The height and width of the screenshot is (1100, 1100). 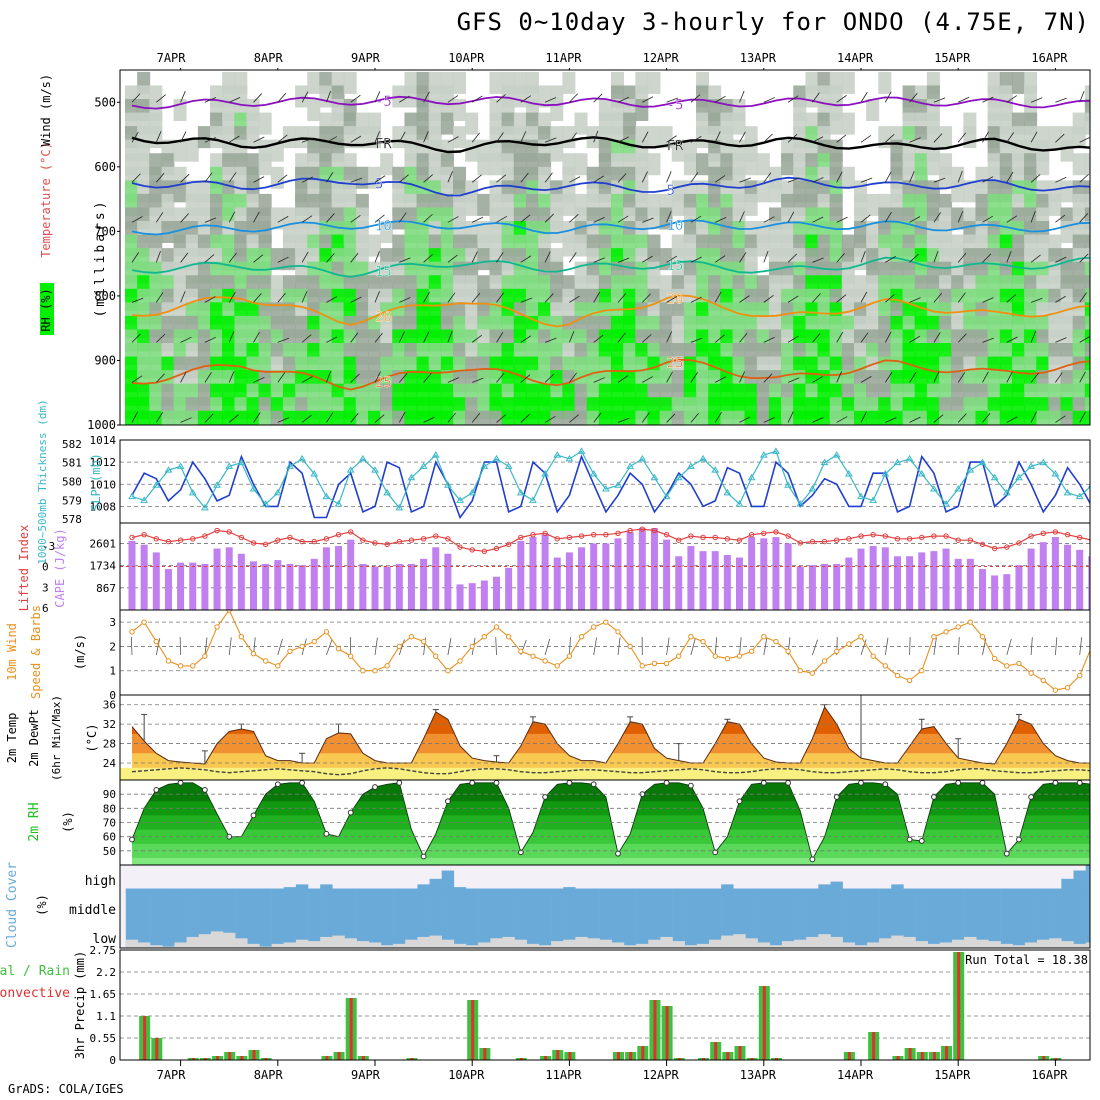 What do you see at coordinates (675, 299) in the screenshot?
I see `isotherm-label: 20` at bounding box center [675, 299].